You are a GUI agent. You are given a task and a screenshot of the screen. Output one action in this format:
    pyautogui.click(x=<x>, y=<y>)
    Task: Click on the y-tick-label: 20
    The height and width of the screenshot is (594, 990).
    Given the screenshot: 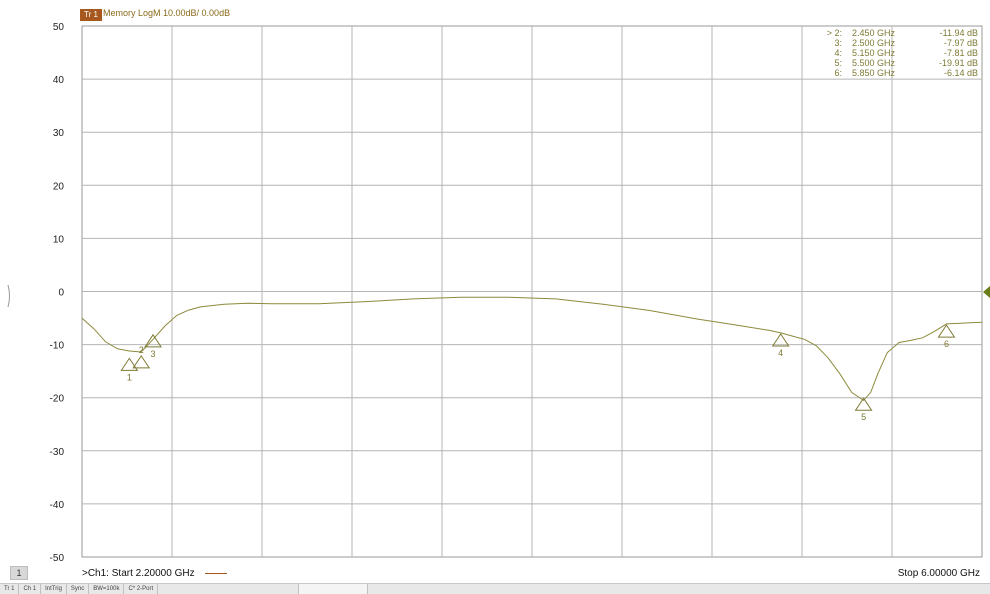 What is the action you would take?
    pyautogui.click(x=59, y=186)
    